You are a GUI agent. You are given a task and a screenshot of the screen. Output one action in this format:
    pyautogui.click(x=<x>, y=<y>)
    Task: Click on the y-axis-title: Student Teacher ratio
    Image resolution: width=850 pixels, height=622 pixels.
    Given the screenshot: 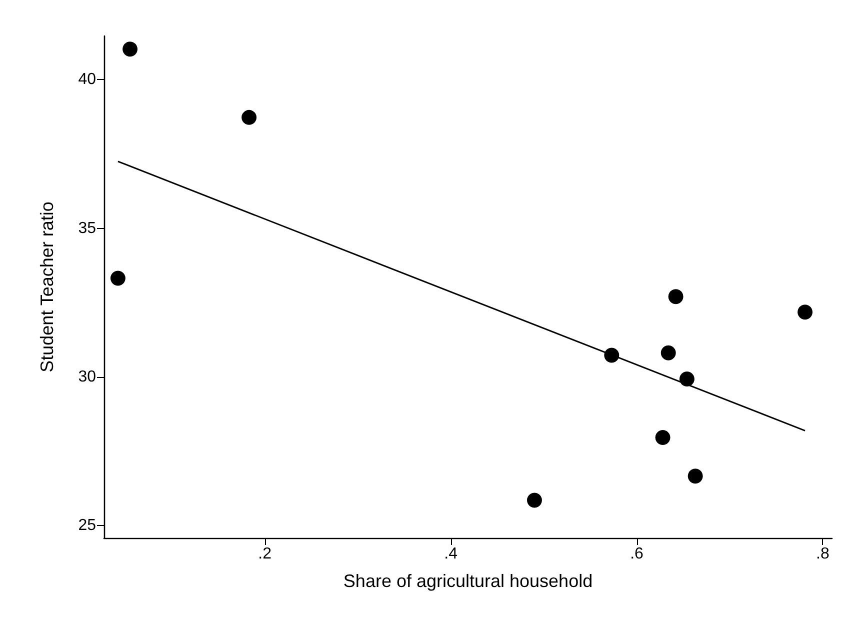 What is the action you would take?
    pyautogui.click(x=47, y=287)
    